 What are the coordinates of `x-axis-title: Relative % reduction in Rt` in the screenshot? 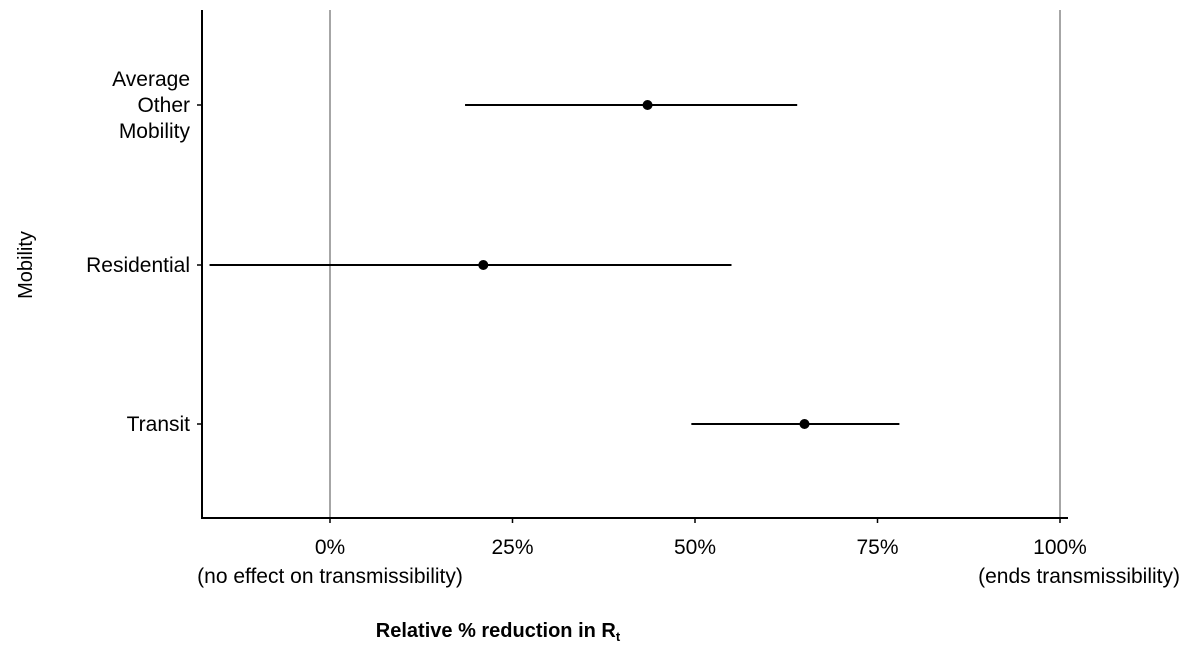 It's located at (498, 632).